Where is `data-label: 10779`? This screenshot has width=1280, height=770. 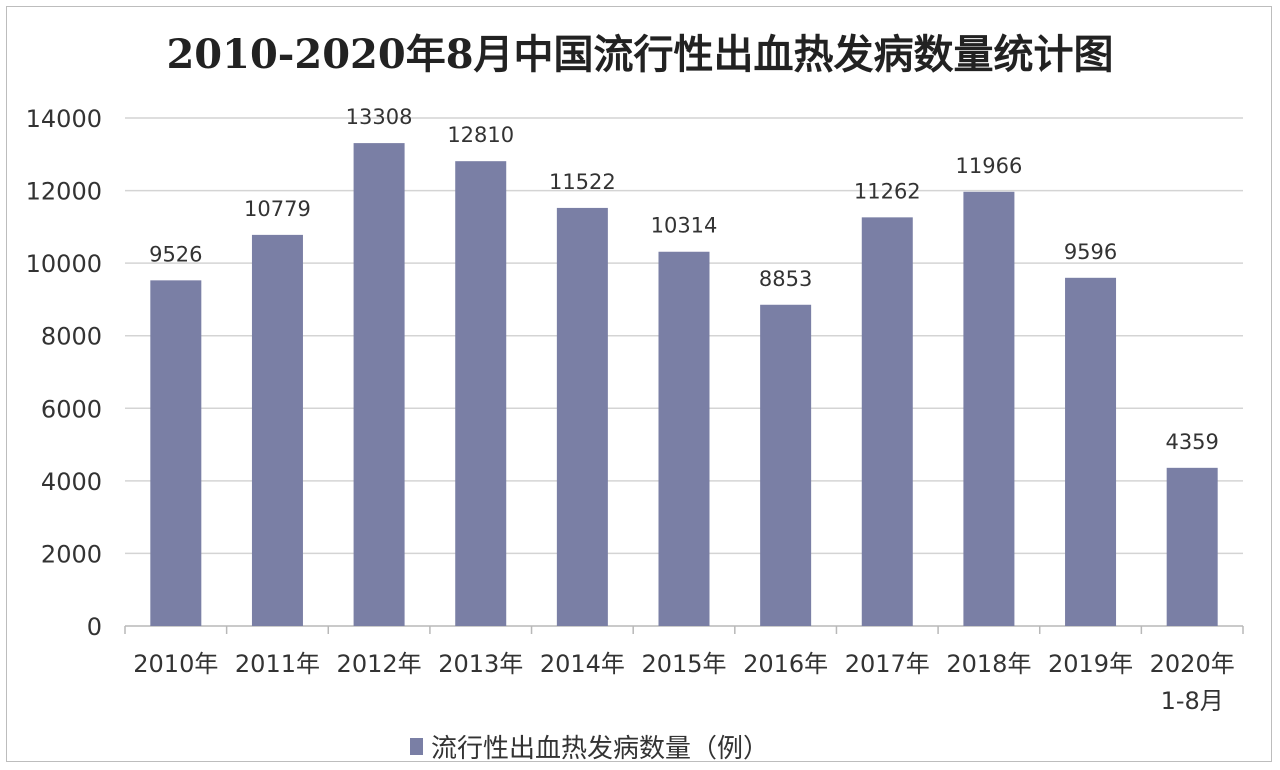
data-label: 10779 is located at coordinates (277, 209).